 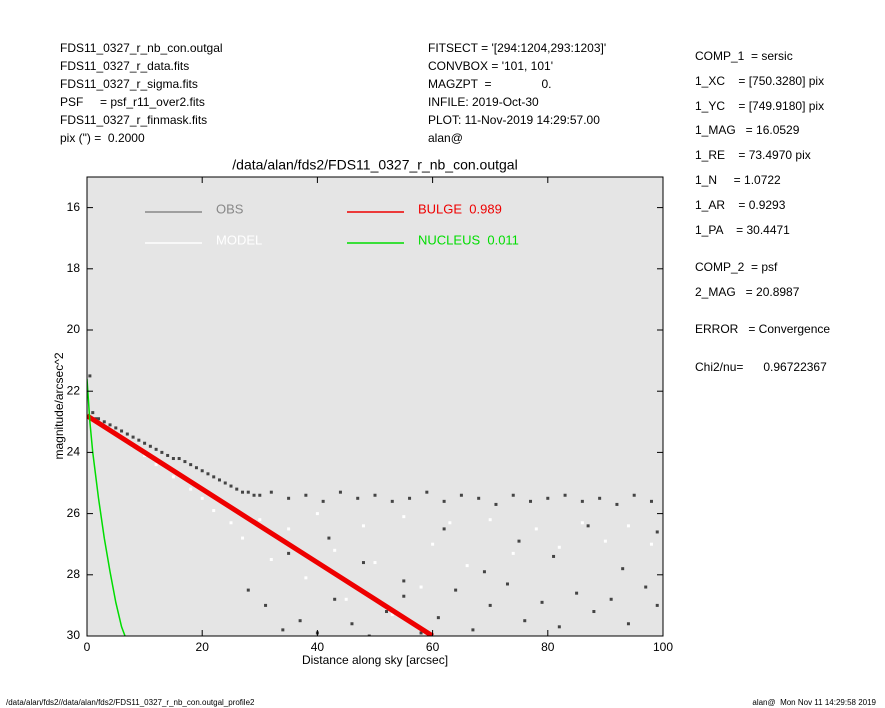 I want to click on header-left-line: pix (") = 0.2000, so click(x=102, y=138).